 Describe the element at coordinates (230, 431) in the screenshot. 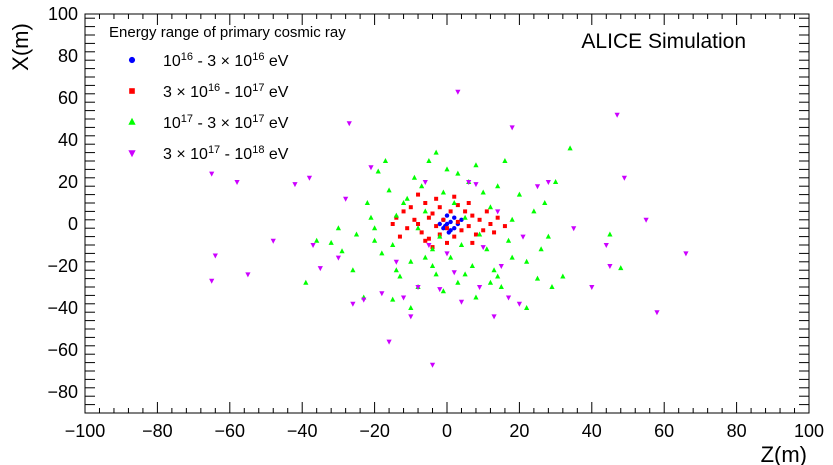

I see `x-tick-label: −60` at that location.